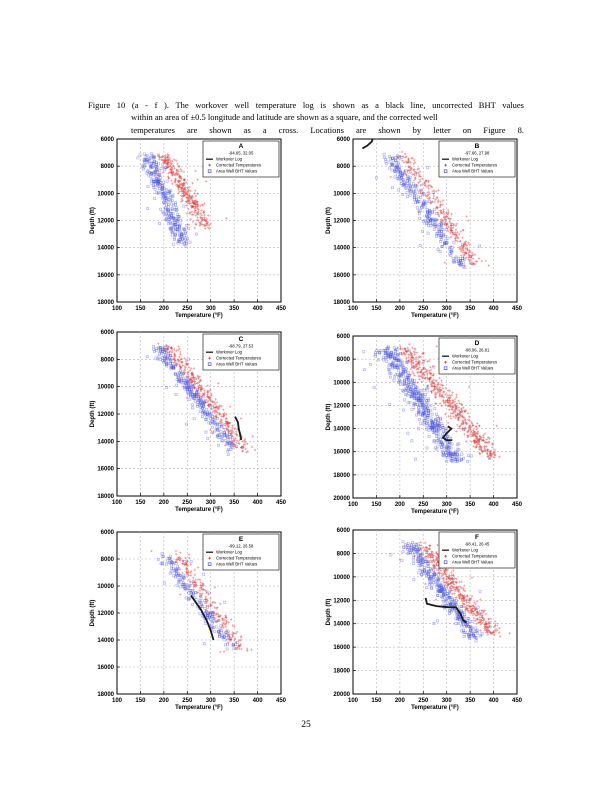  Describe the element at coordinates (474, 362) in the screenshot. I see `legend-label: Corrected Temperatures` at that location.